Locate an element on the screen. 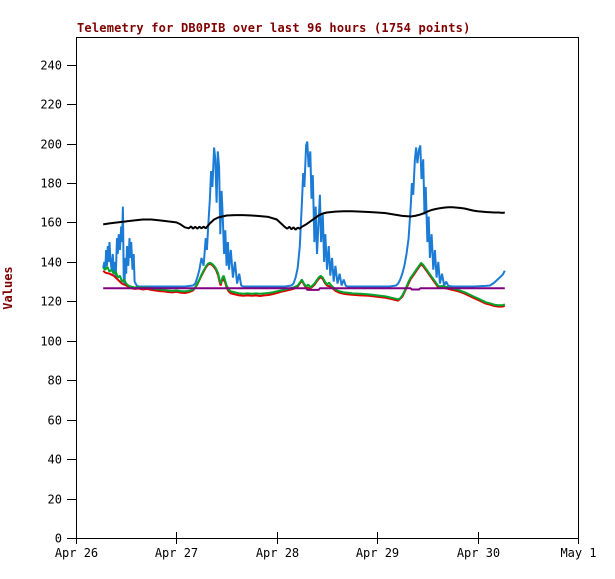  y-tick-label: 100 is located at coordinates (51, 342).